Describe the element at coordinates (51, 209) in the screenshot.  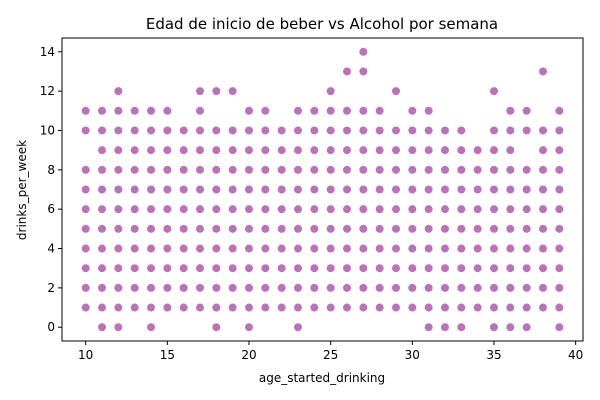
I see `y-tick-label: 6` at that location.